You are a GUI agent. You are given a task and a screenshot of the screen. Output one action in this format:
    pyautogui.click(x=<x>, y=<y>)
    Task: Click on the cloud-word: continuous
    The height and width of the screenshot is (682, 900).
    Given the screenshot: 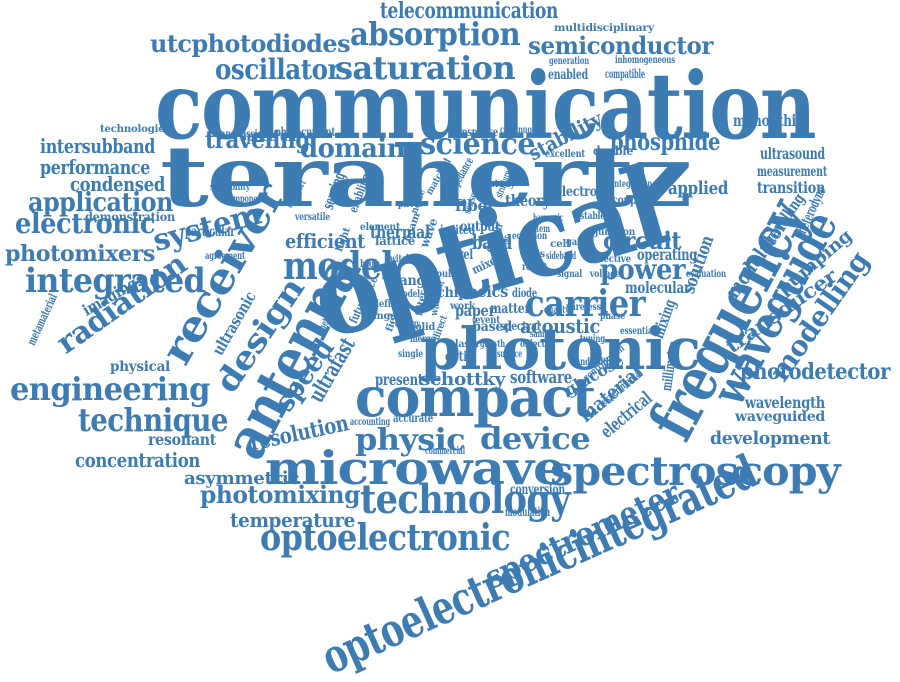 What is the action you would take?
    pyautogui.click(x=520, y=130)
    